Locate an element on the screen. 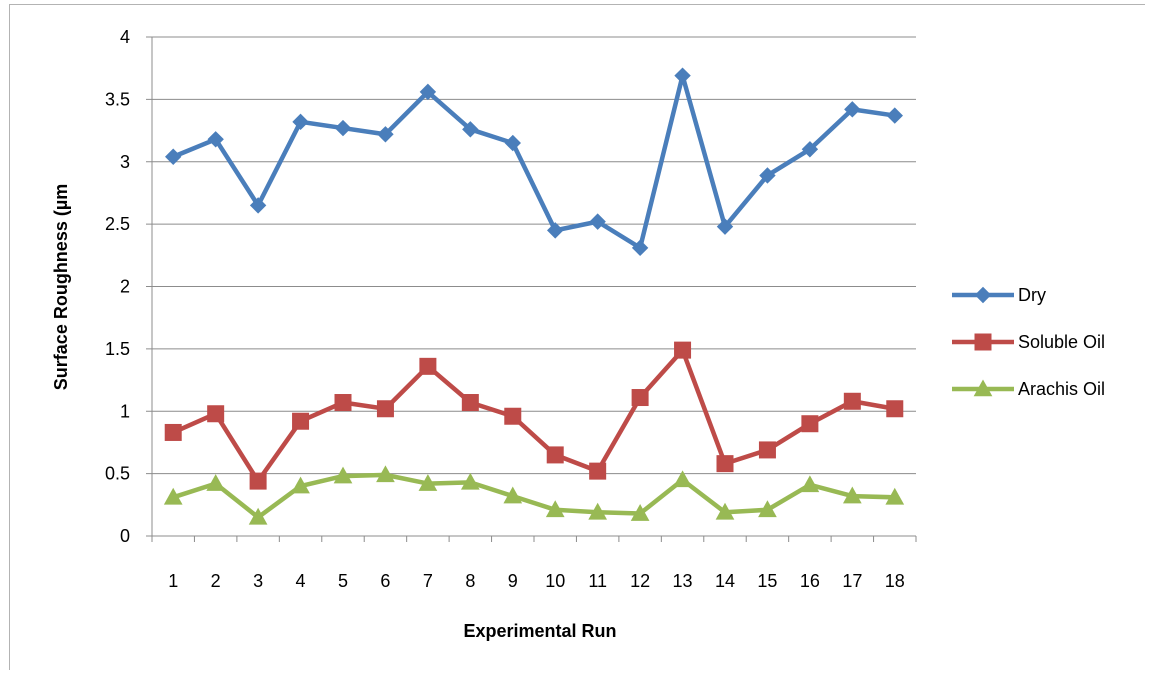 The width and height of the screenshot is (1149, 675). y-tick-label: 2 is located at coordinates (125, 287).